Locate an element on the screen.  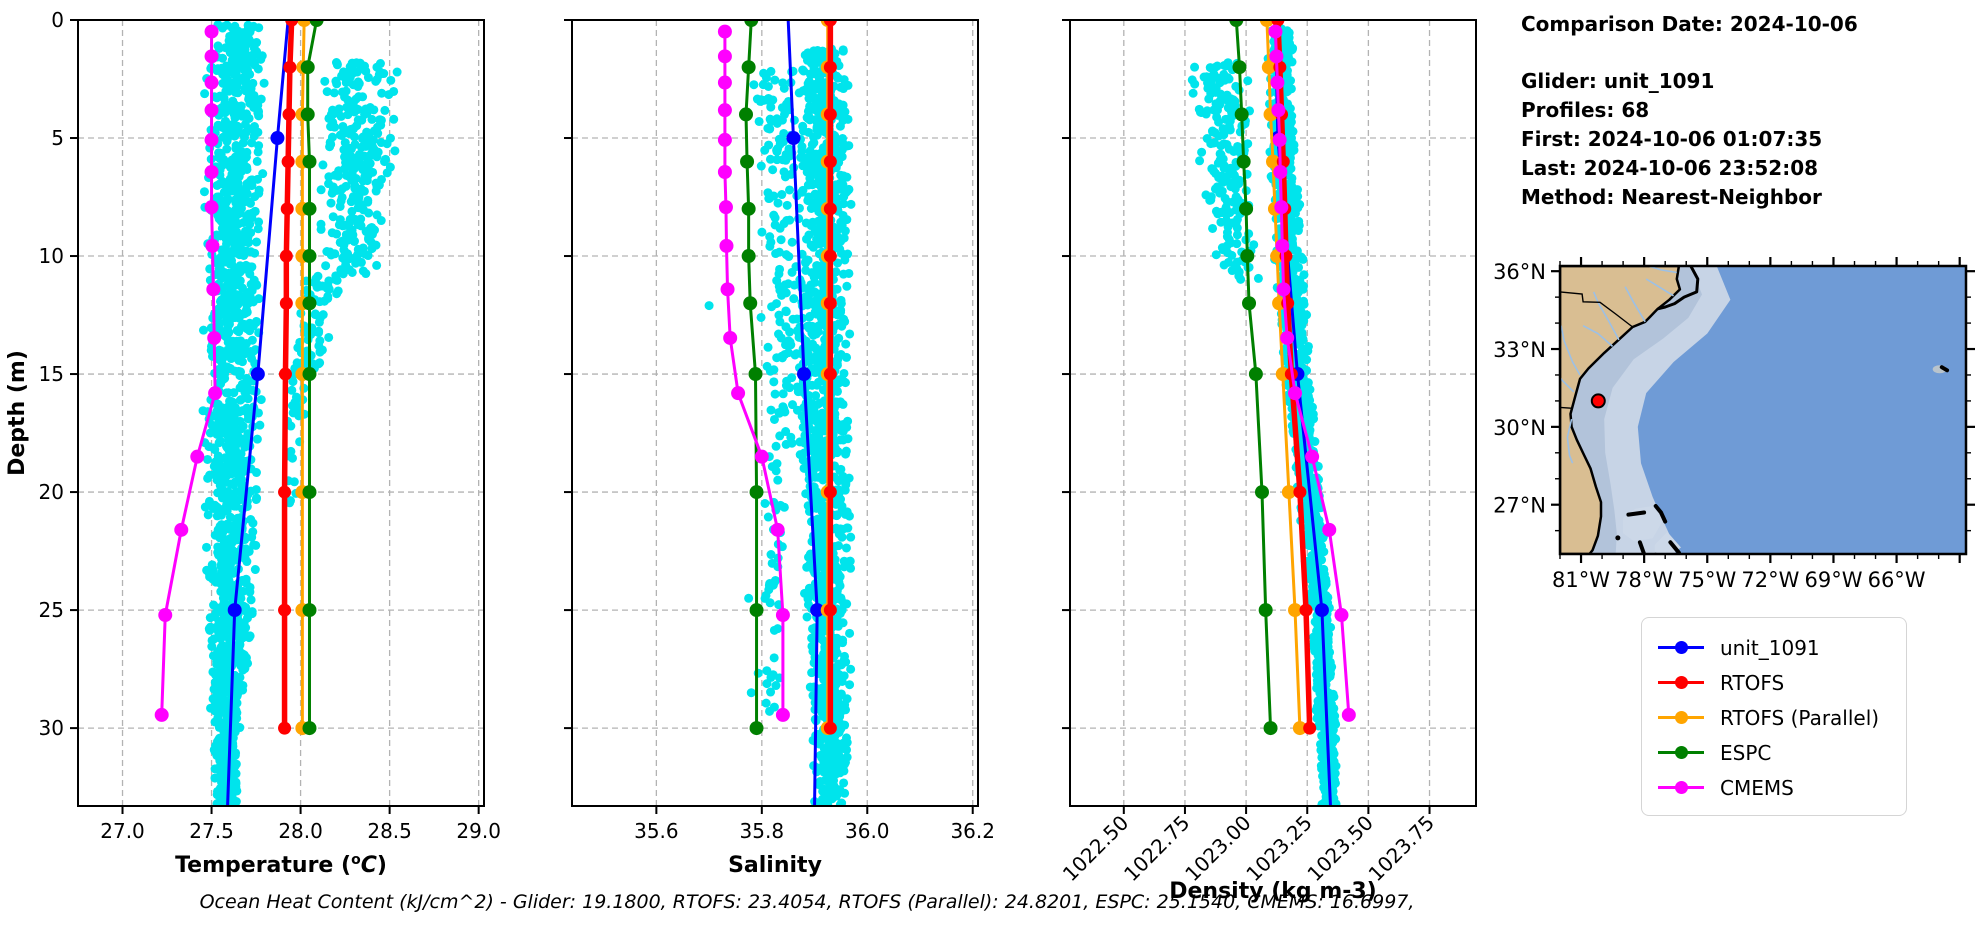
svg-text: 10 is located at coordinates (51, 256).